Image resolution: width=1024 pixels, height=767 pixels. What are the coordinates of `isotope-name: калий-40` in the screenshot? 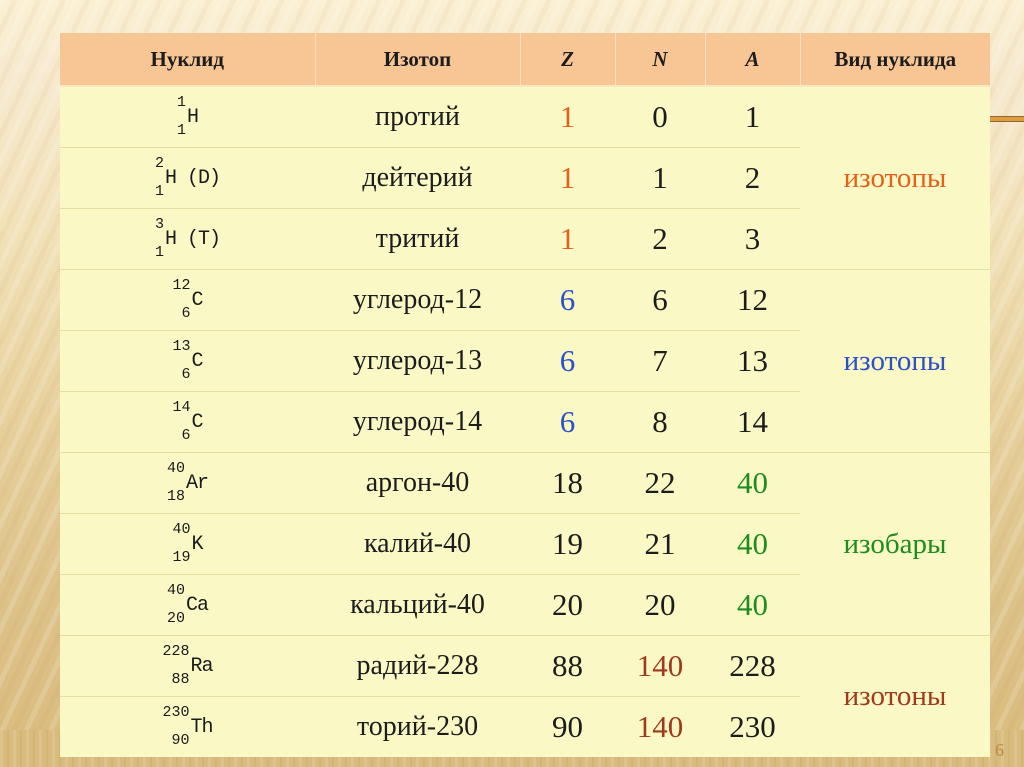 It's located at (417, 544).